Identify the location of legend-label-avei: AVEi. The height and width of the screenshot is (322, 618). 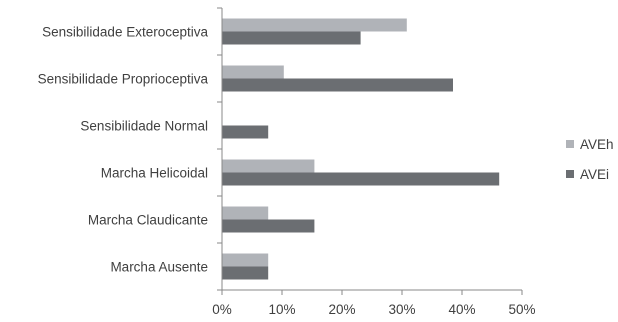
(594, 174).